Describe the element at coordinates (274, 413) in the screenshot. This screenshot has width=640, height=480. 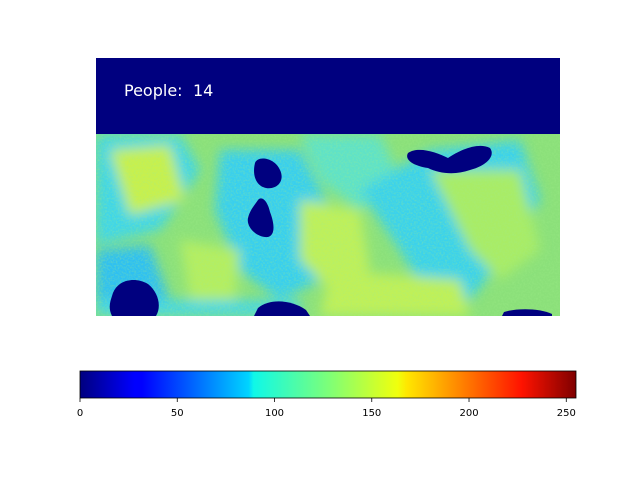
I see `colorbar-tick-label: 100` at that location.